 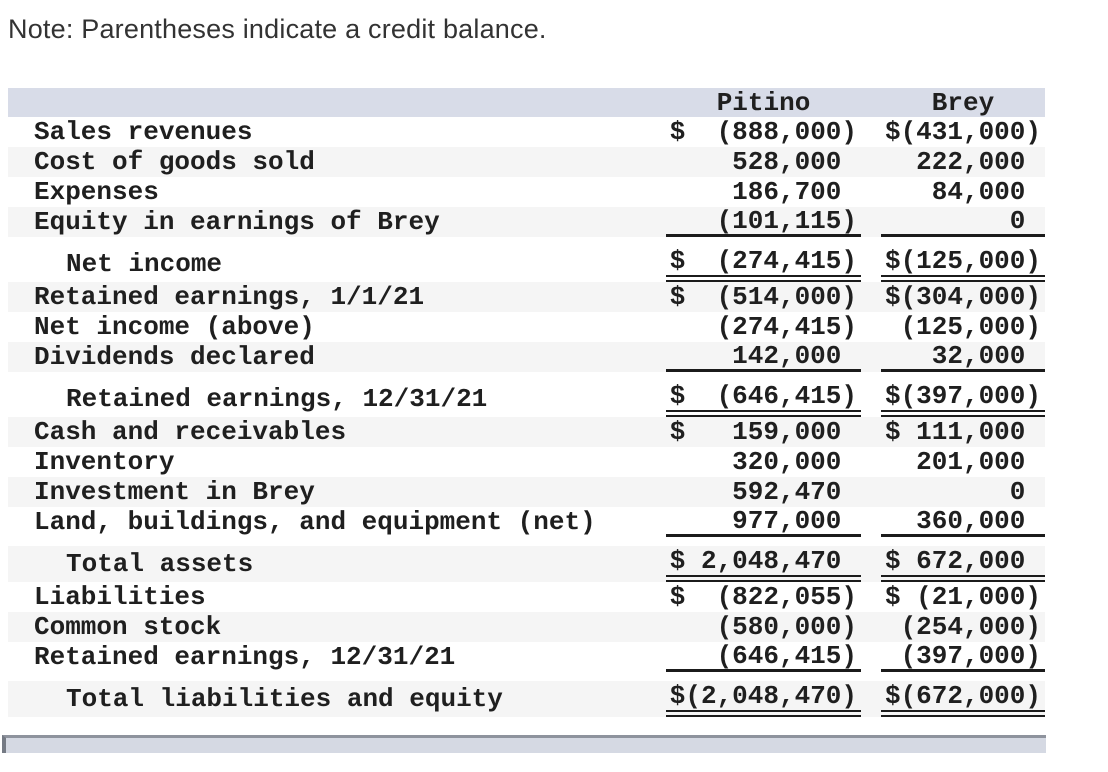 What do you see at coordinates (763, 102) in the screenshot?
I see `column-header-pitino: Pitino` at bounding box center [763, 102].